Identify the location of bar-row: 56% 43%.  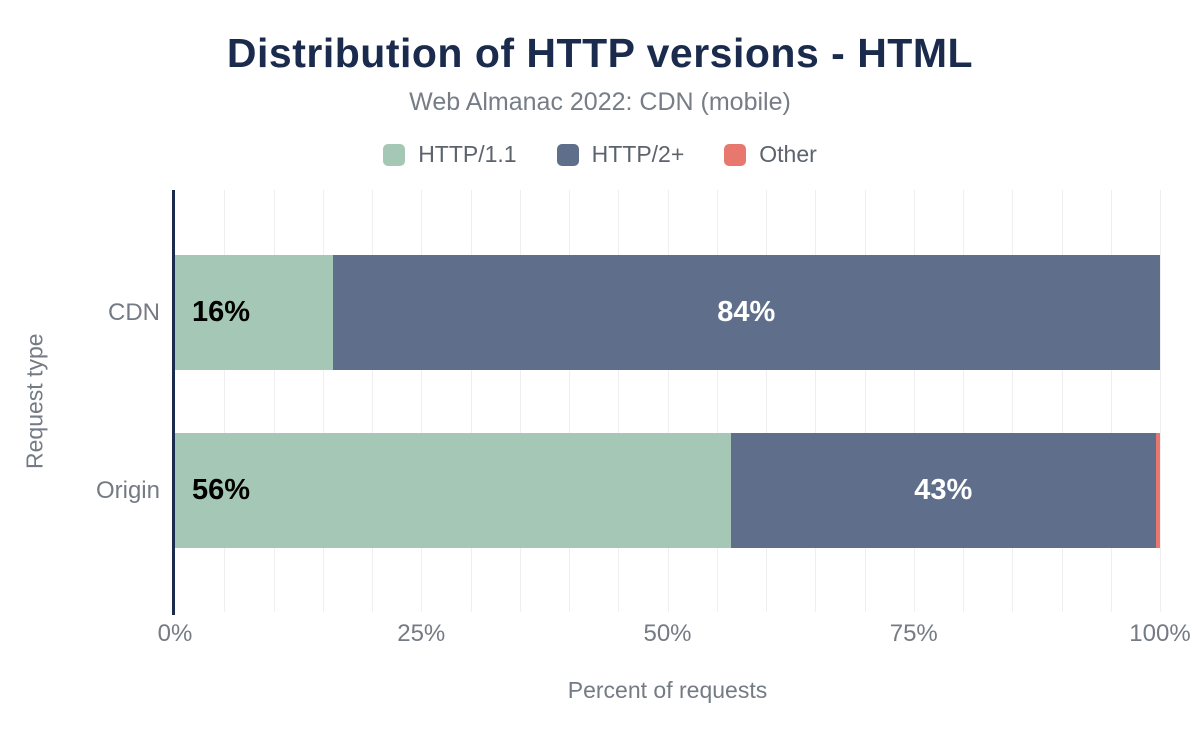
(667, 490).